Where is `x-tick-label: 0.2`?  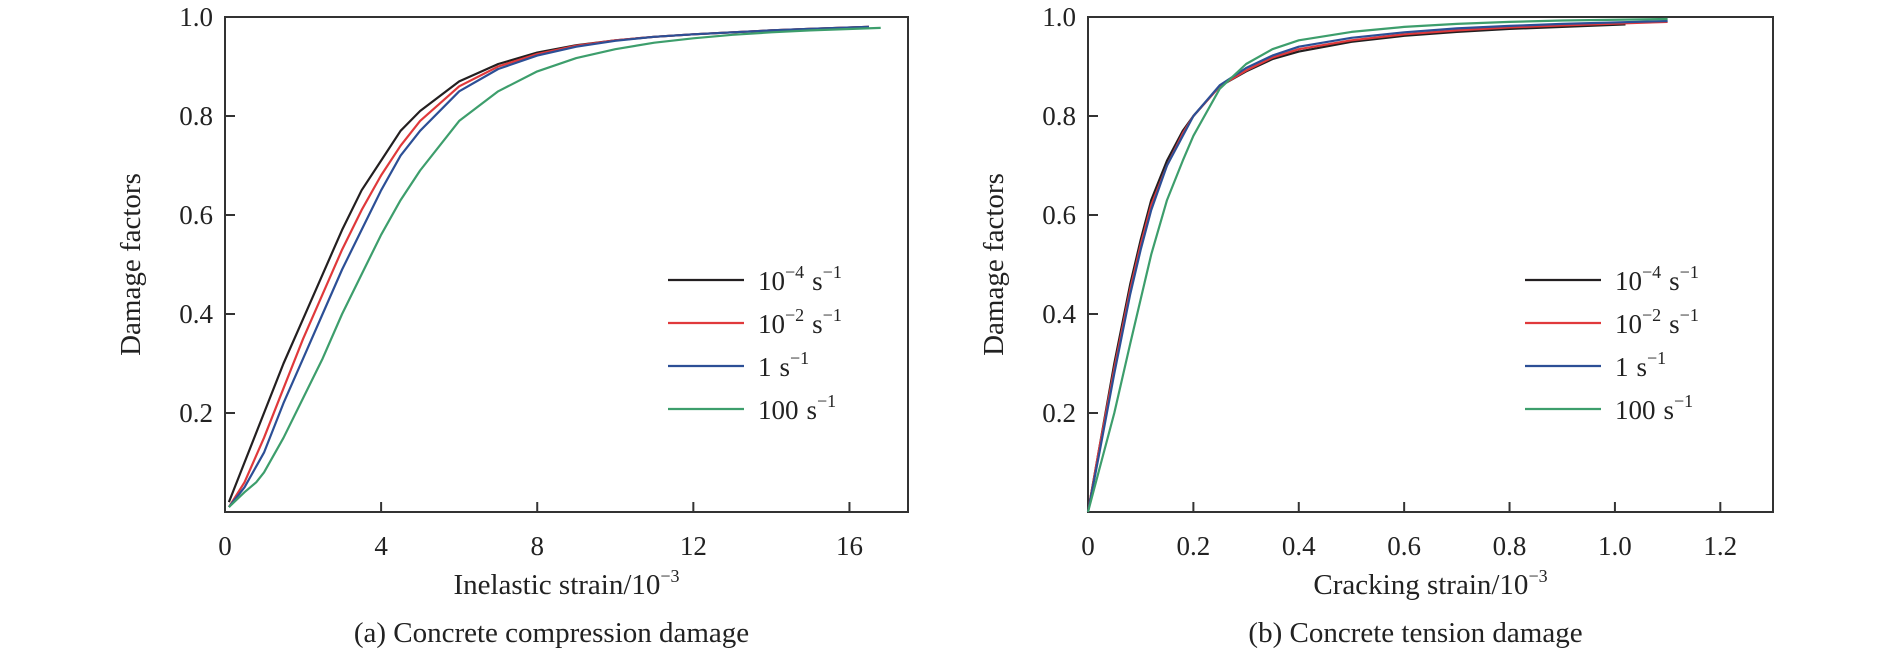 x-tick-label: 0.2 is located at coordinates (1194, 546).